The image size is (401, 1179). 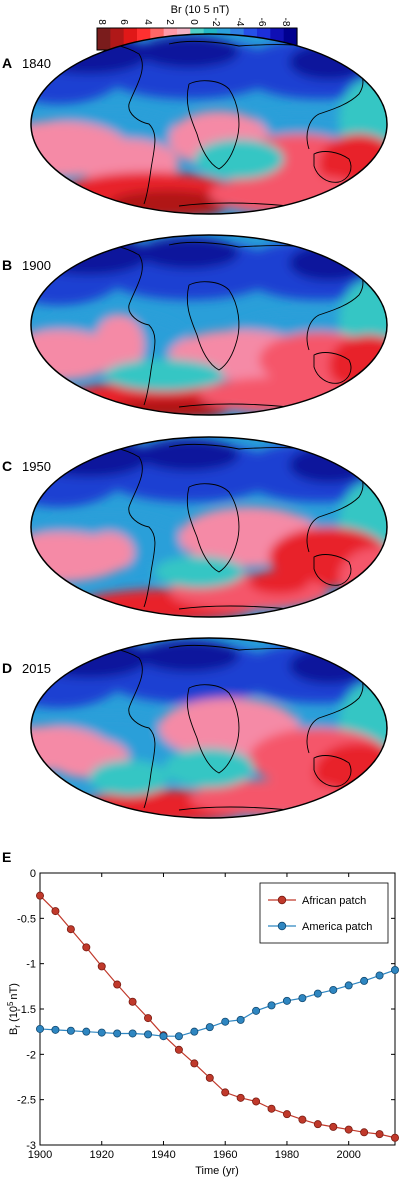 I want to click on x-tick-label: 1940, so click(x=163, y=1155).